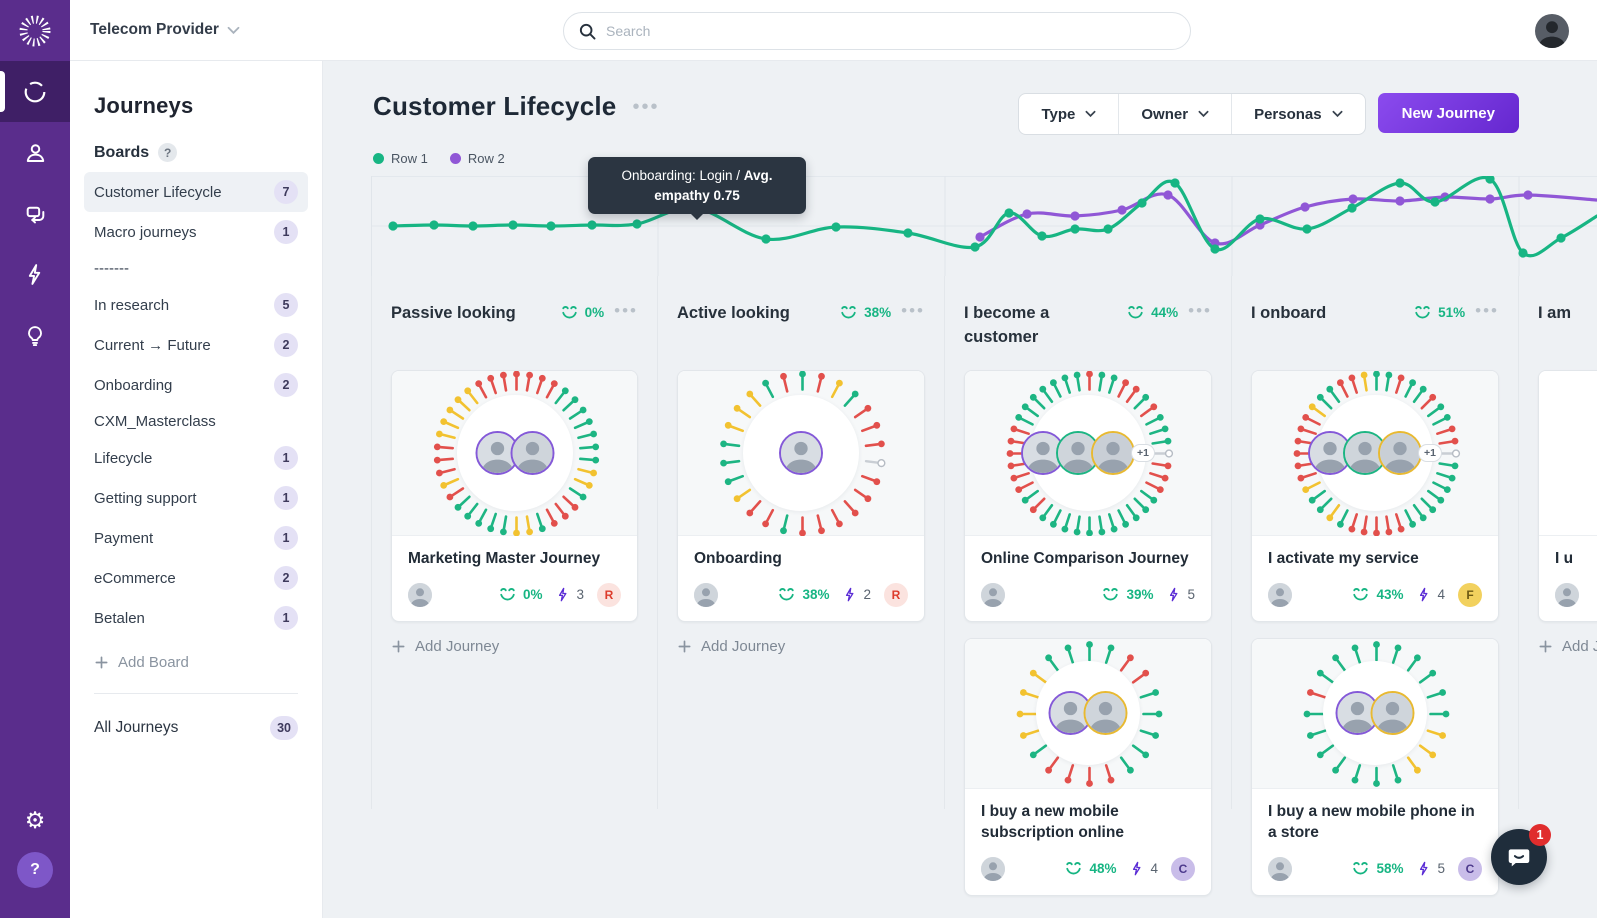 This screenshot has height=918, width=1597. I want to click on all-journeys-item: All Journeys 30, so click(196, 728).